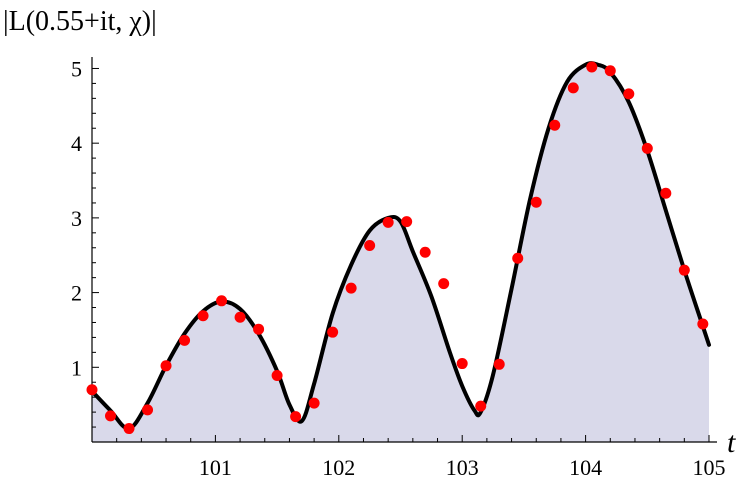 The height and width of the screenshot is (478, 747). What do you see at coordinates (76, 68) in the screenshot?
I see `y-tick-label: 5` at bounding box center [76, 68].